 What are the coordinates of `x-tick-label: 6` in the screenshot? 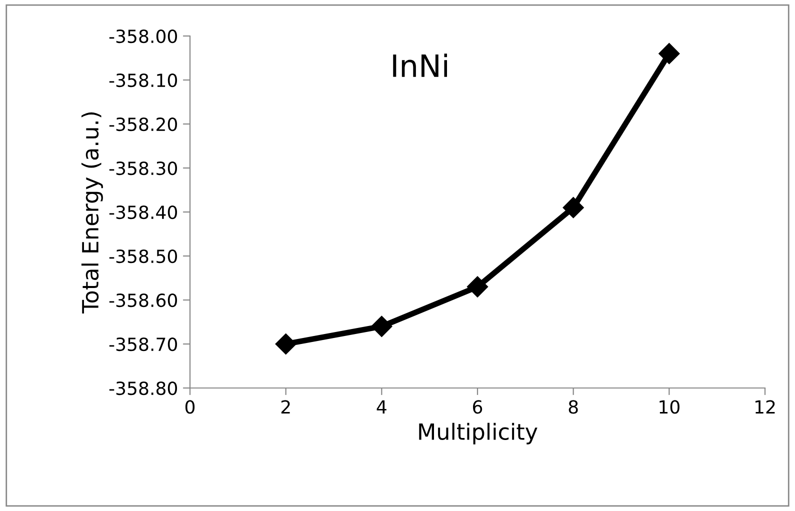 It's located at (477, 407).